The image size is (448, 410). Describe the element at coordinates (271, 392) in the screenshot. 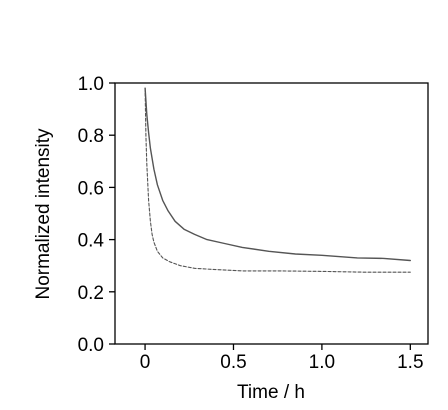

I see `x-axis-title: Time / h` at that location.